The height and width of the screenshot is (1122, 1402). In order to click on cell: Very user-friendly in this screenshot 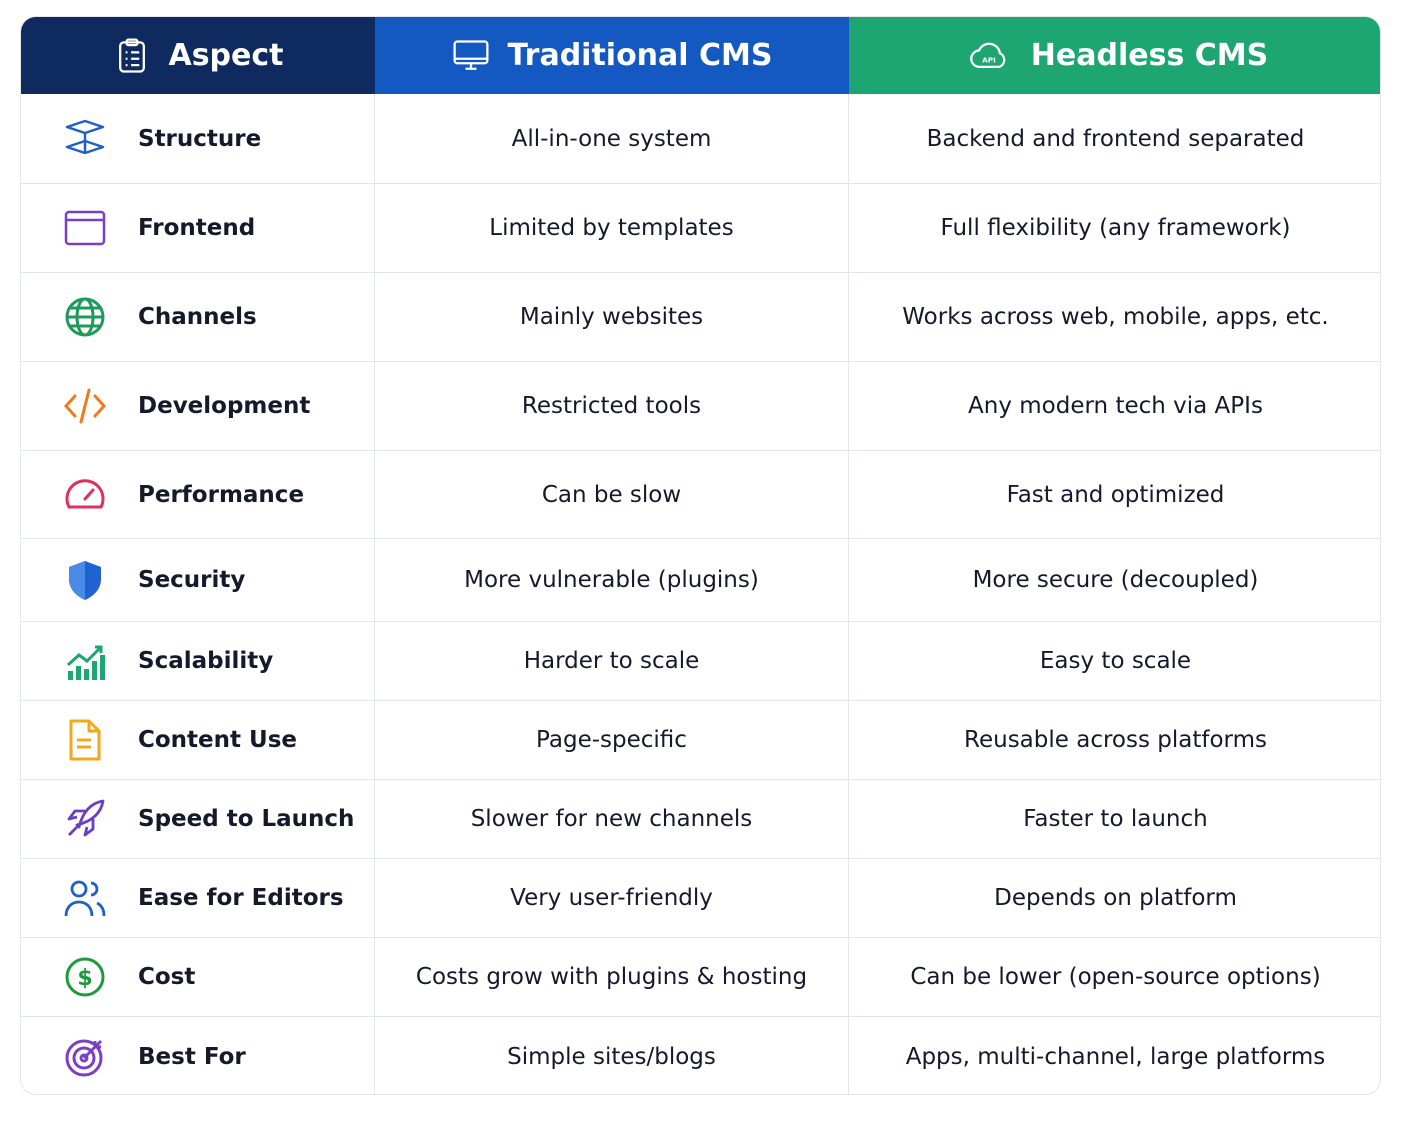, I will do `click(612, 898)`.